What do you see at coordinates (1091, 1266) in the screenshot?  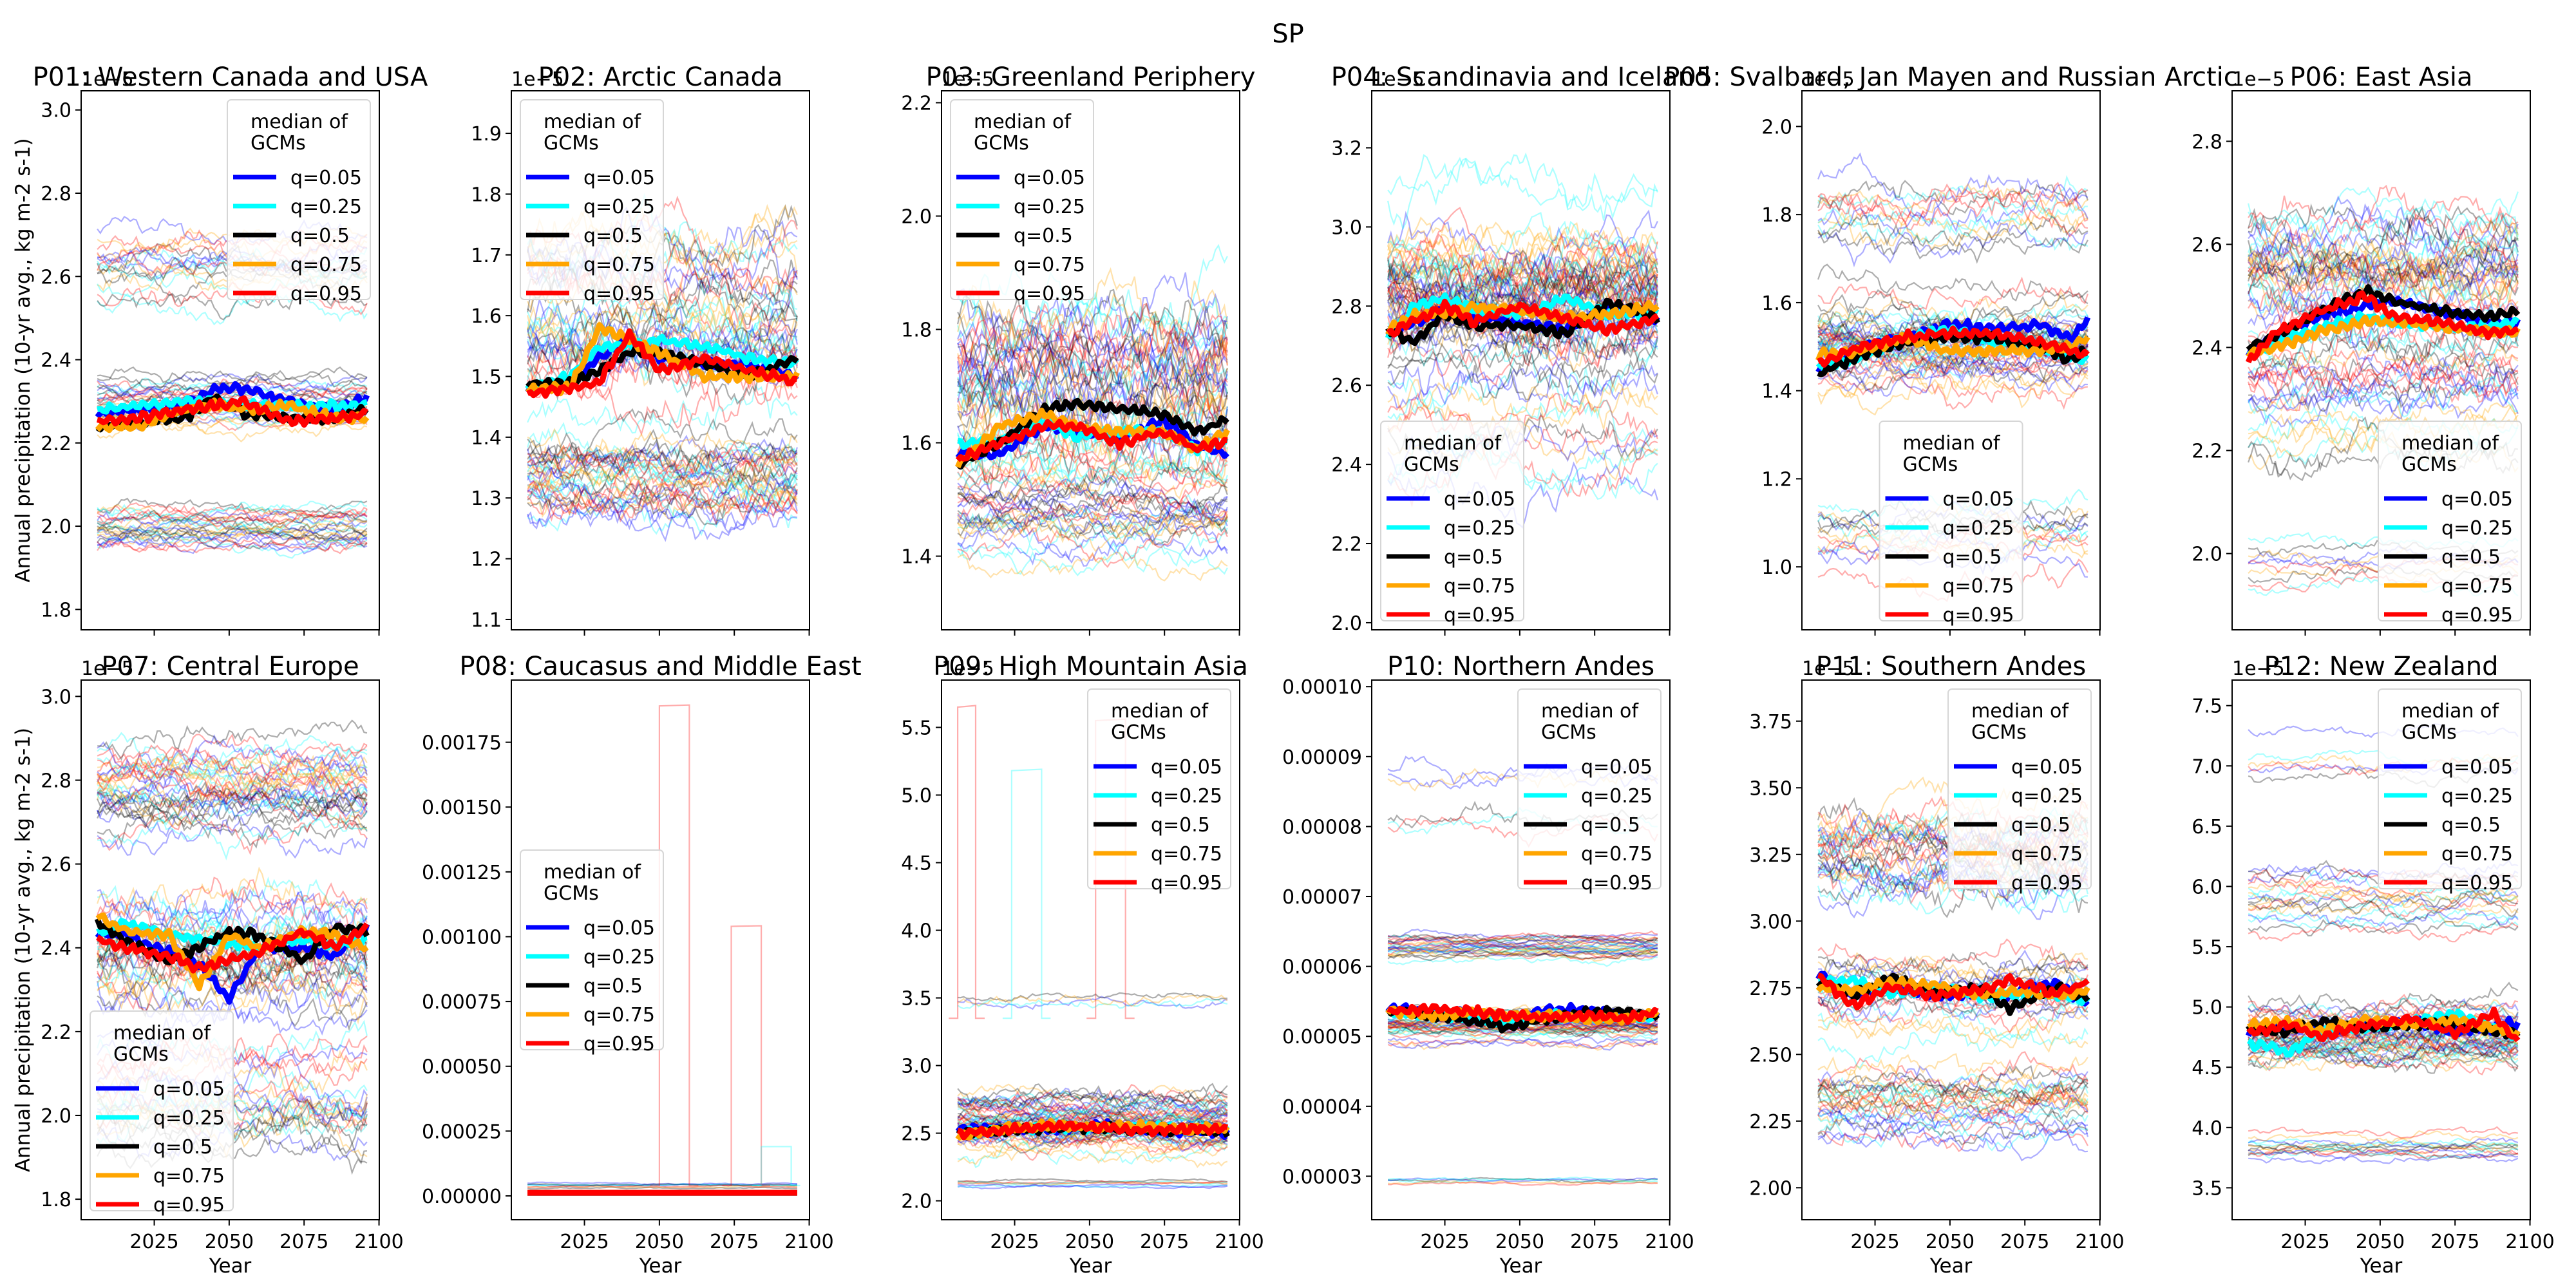 I see `x-axis-label: Year` at bounding box center [1091, 1266].